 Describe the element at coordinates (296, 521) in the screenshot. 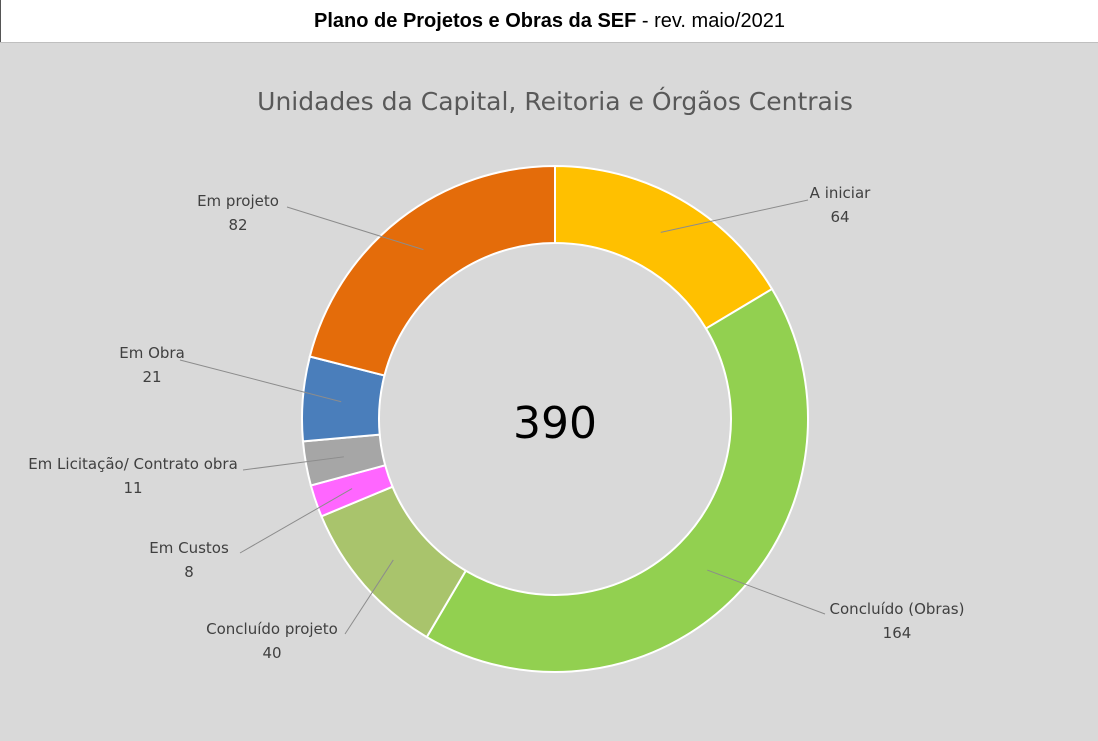

I see `leader-line-em-custos` at that location.